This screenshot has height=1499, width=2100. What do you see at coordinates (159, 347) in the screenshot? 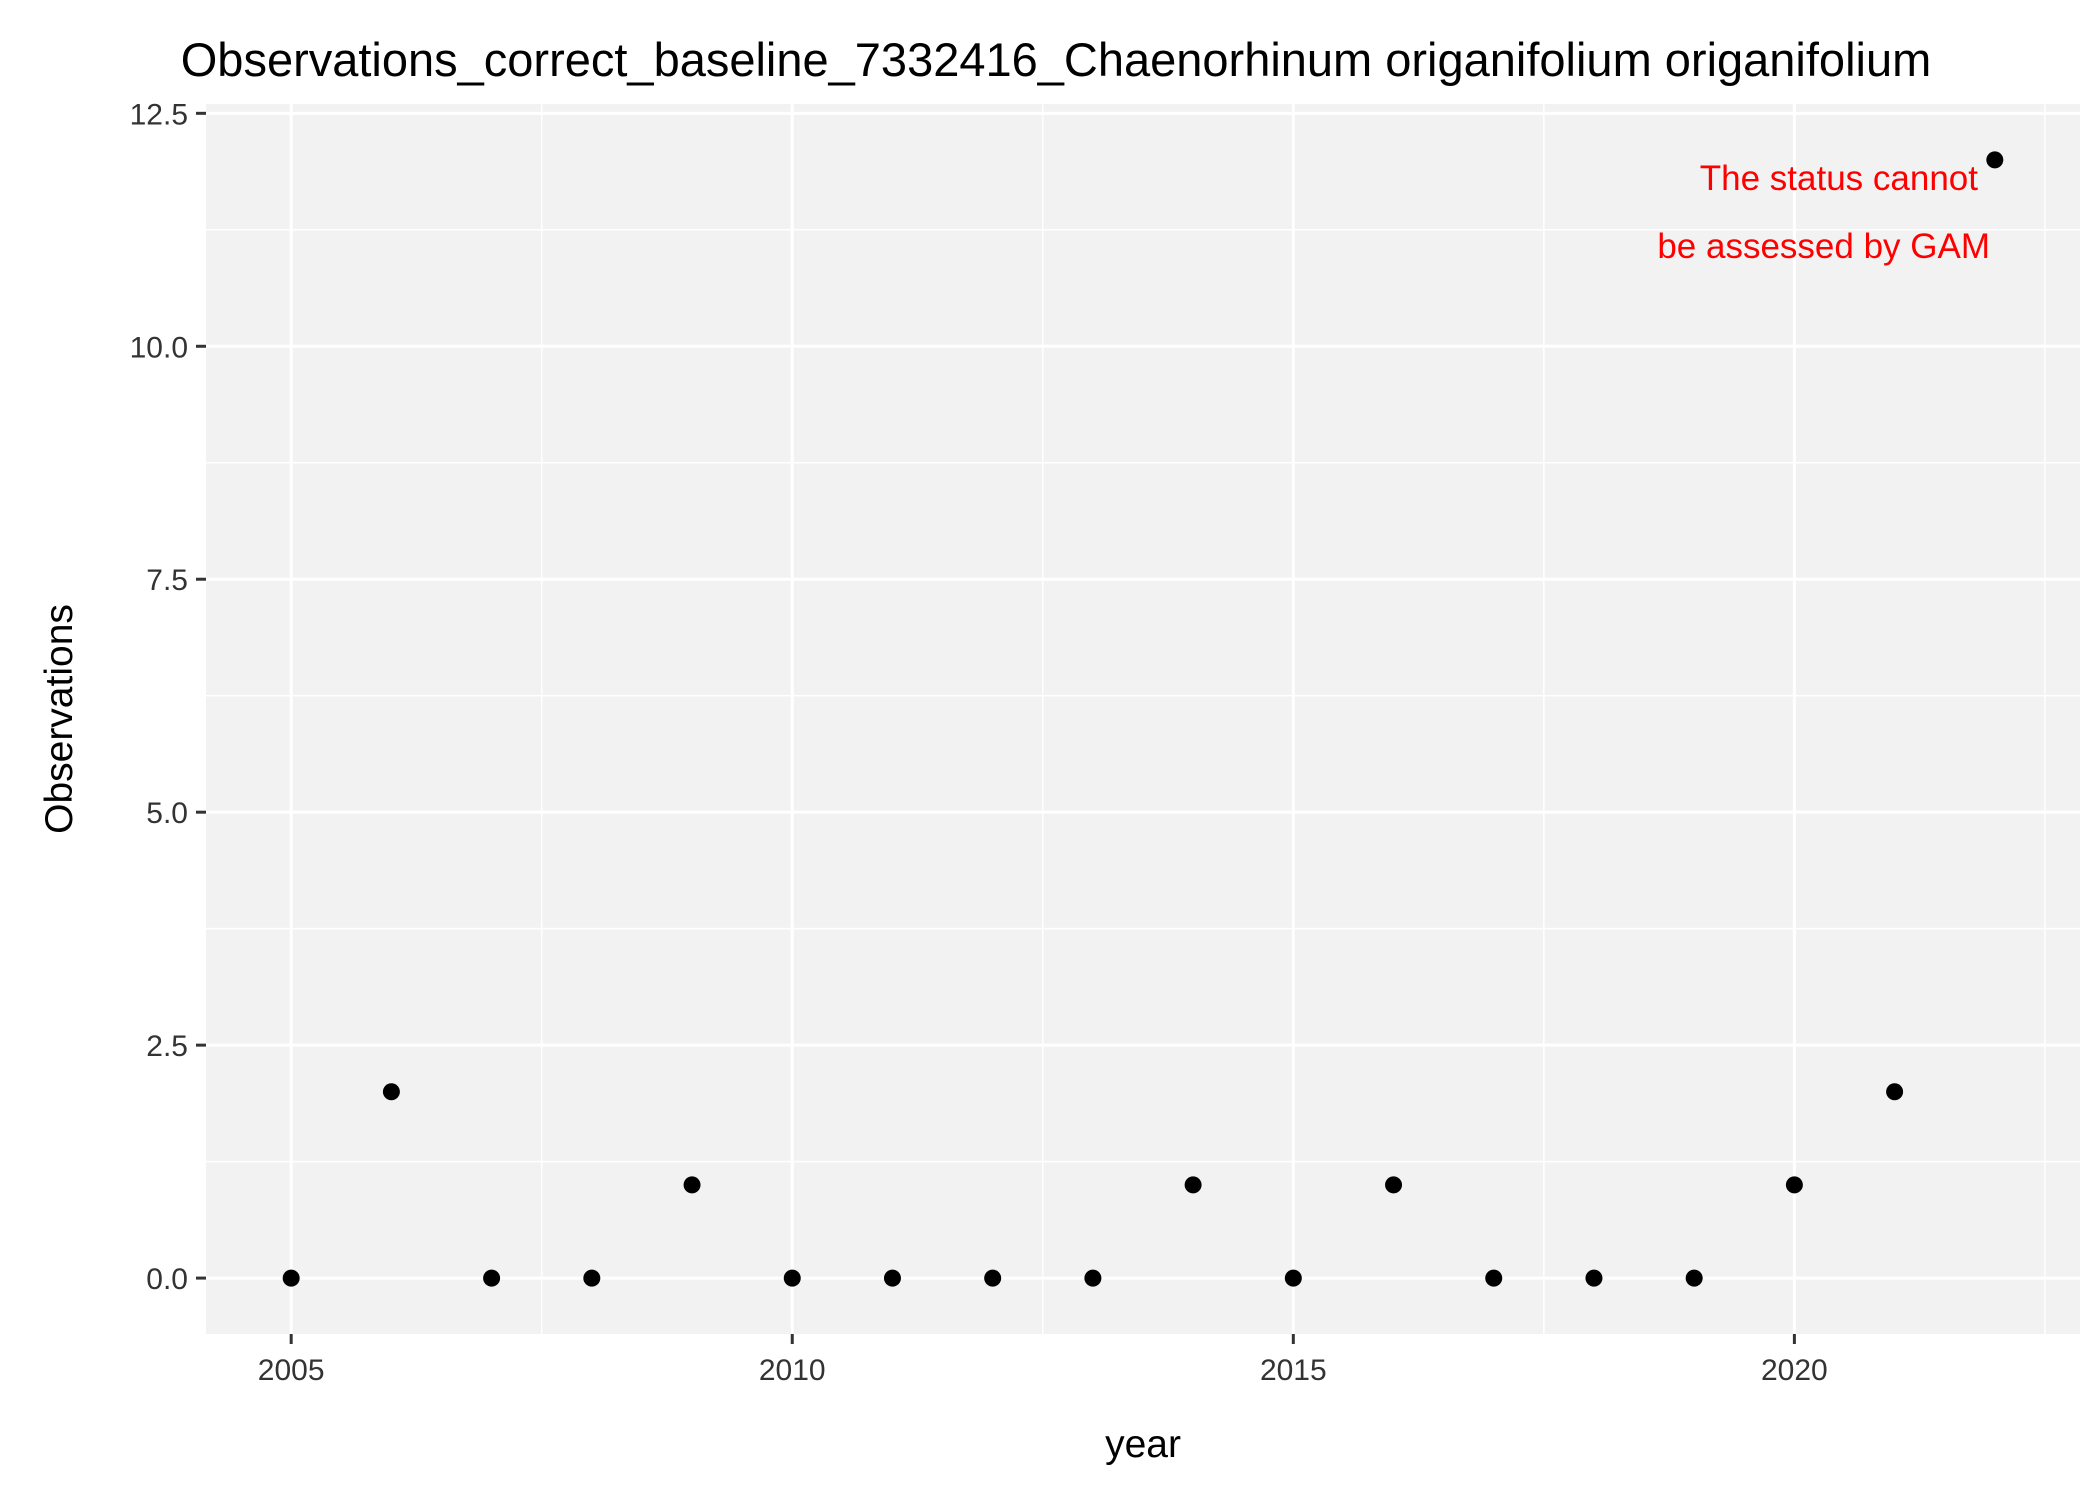
I see `y-tick-label: 10.0` at bounding box center [159, 347].